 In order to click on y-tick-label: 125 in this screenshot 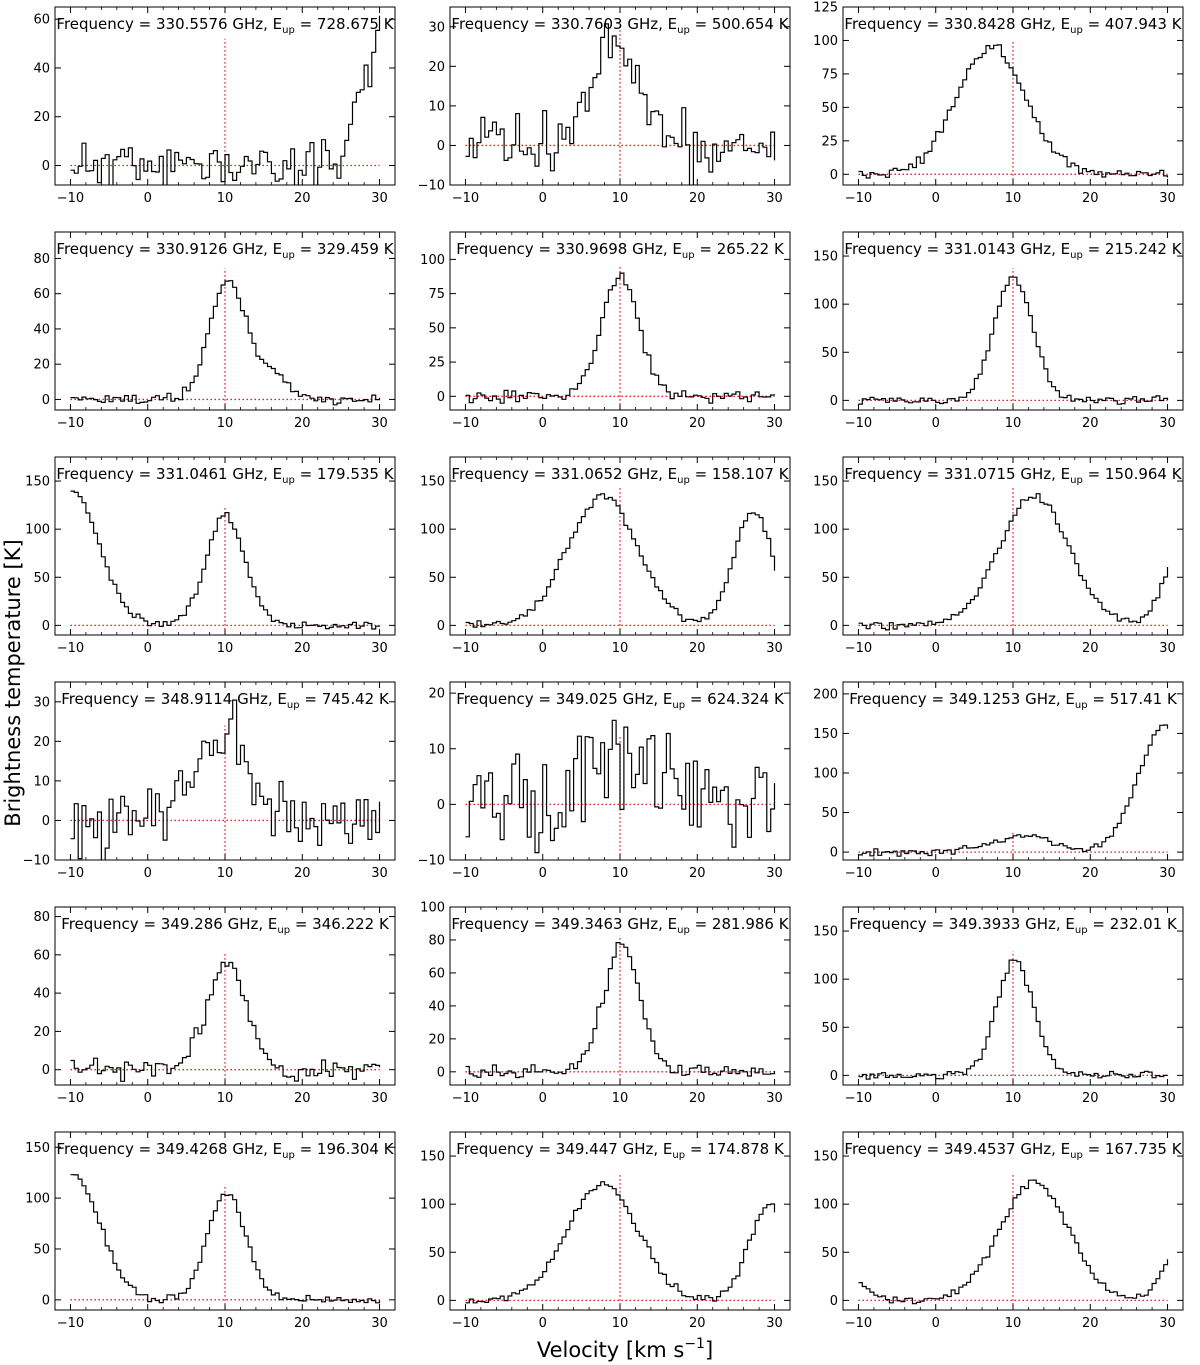, I will do `click(825, 8)`.